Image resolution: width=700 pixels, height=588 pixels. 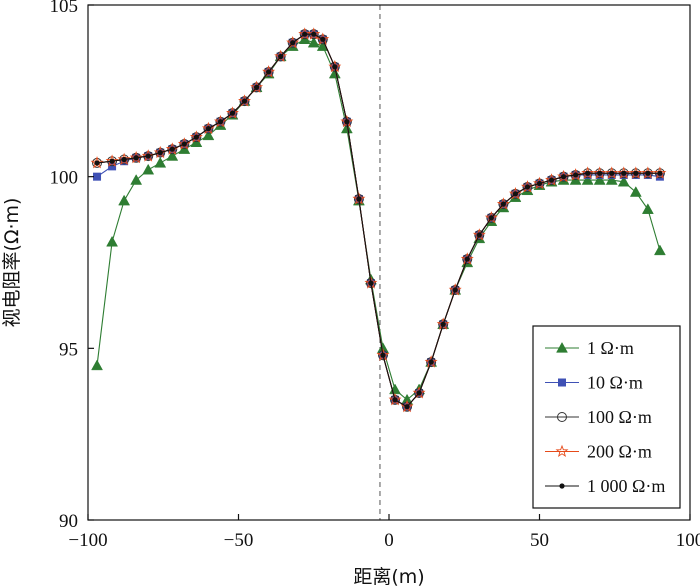 What do you see at coordinates (64, 178) in the screenshot?
I see `y-tick-label: 100` at bounding box center [64, 178].